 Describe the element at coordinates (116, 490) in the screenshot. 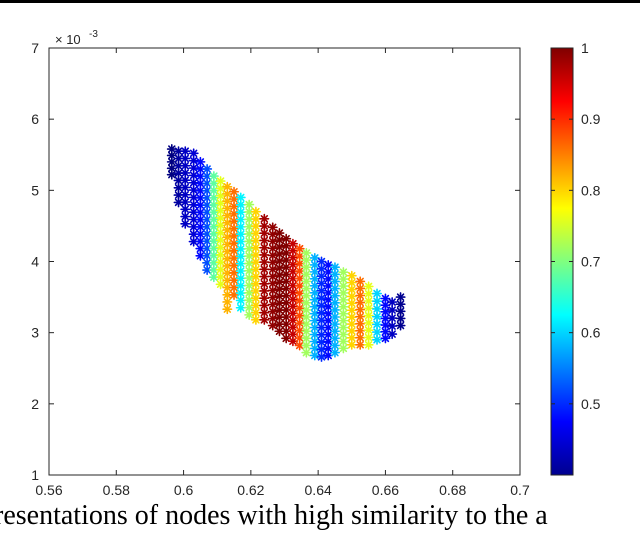

I see `x-tick-label: 0.58` at that location.